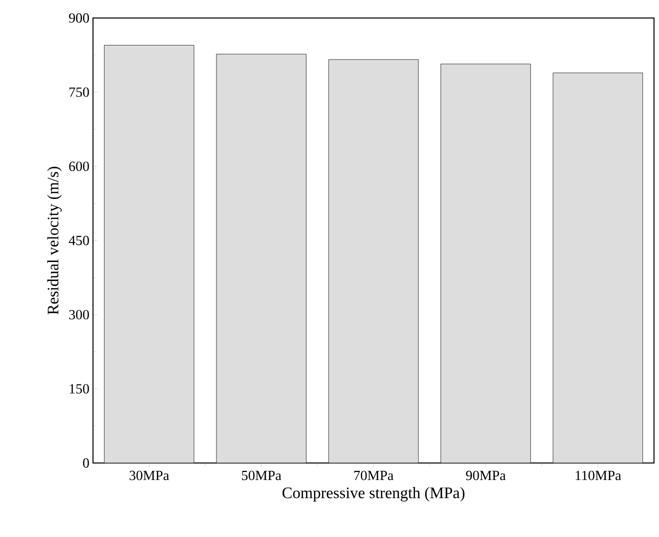 This screenshot has width=659, height=537. What do you see at coordinates (79, 167) in the screenshot?
I see `y-tick-label: 600` at bounding box center [79, 167].